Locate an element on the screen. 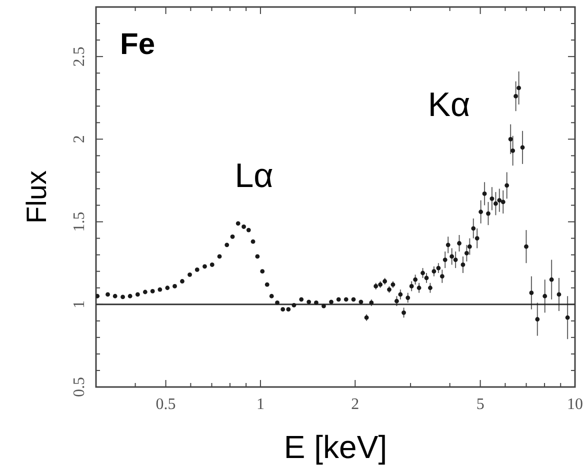 The width and height of the screenshot is (584, 470). x-tick-label: 2 is located at coordinates (355, 404).